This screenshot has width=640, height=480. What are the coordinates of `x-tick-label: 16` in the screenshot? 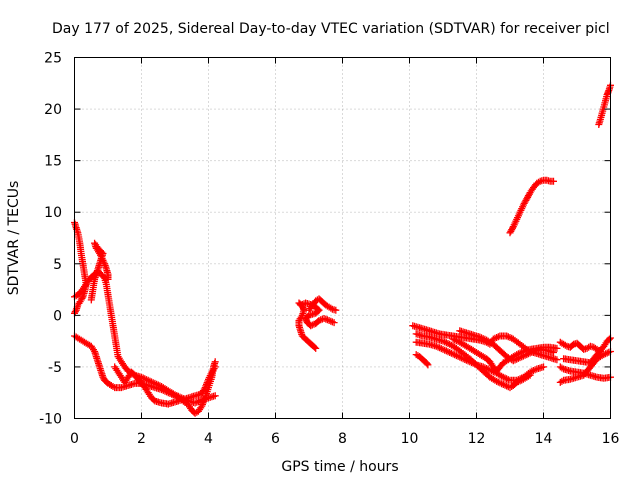 It's located at (611, 439).